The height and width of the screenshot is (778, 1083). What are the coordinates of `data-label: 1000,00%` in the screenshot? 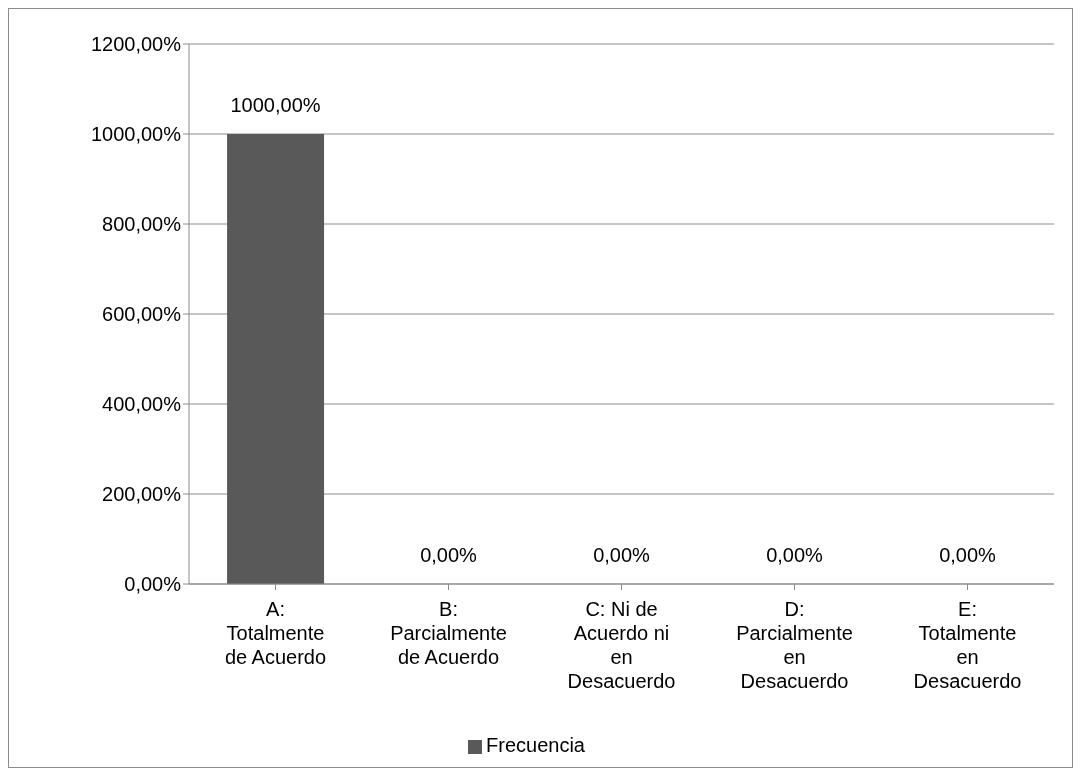 It's located at (275, 105).